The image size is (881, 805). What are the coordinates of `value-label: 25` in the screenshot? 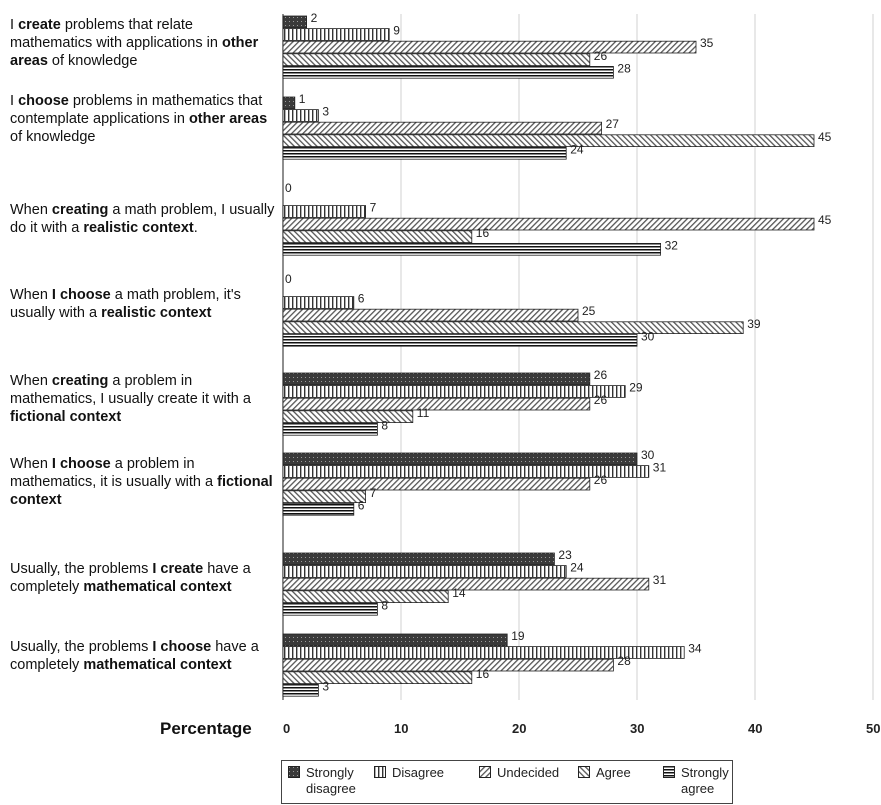 It's located at (589, 311).